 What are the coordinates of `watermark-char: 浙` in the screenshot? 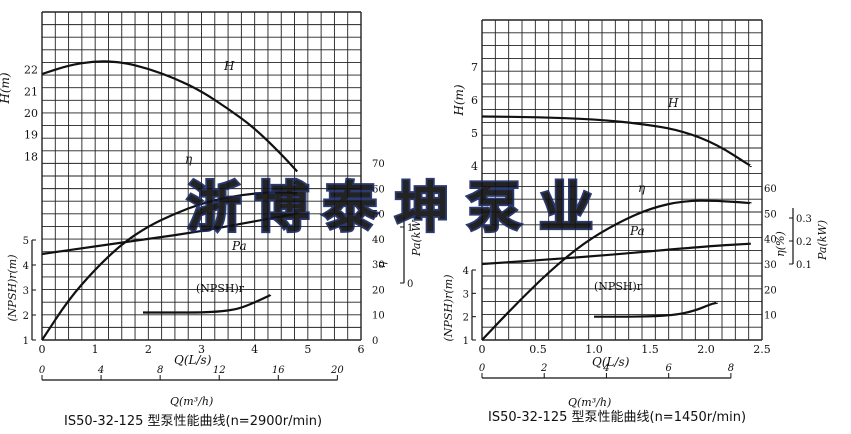 It's located at (214, 207).